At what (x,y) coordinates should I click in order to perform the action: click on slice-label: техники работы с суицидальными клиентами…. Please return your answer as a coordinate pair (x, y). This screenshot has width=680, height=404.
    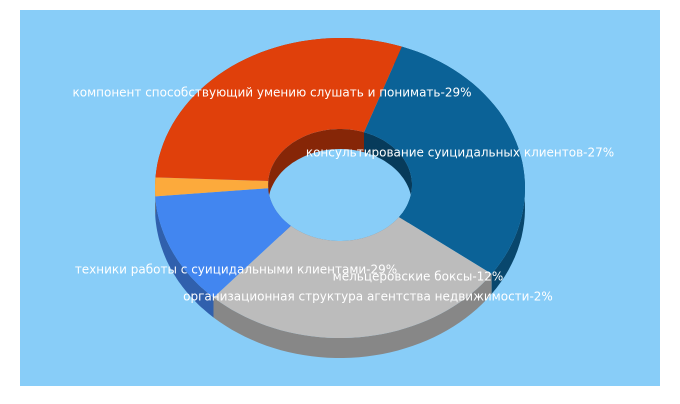
    Looking at the image, I should click on (236, 270).